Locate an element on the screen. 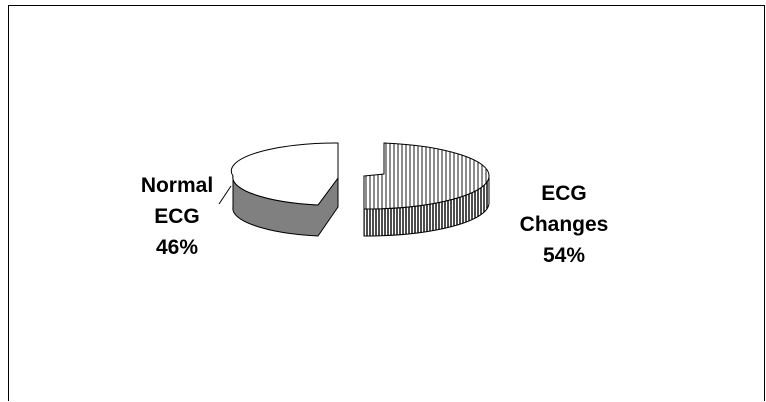  pie-slice-normal-ecg-top is located at coordinates (284, 174).